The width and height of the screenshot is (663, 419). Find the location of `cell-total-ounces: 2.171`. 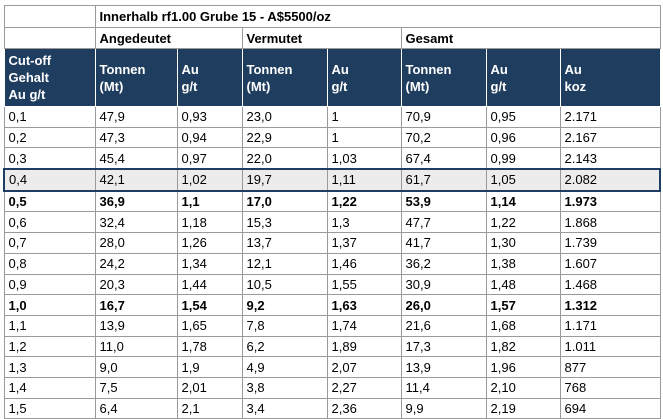

cell-total-ounces: 2.171 is located at coordinates (610, 117).